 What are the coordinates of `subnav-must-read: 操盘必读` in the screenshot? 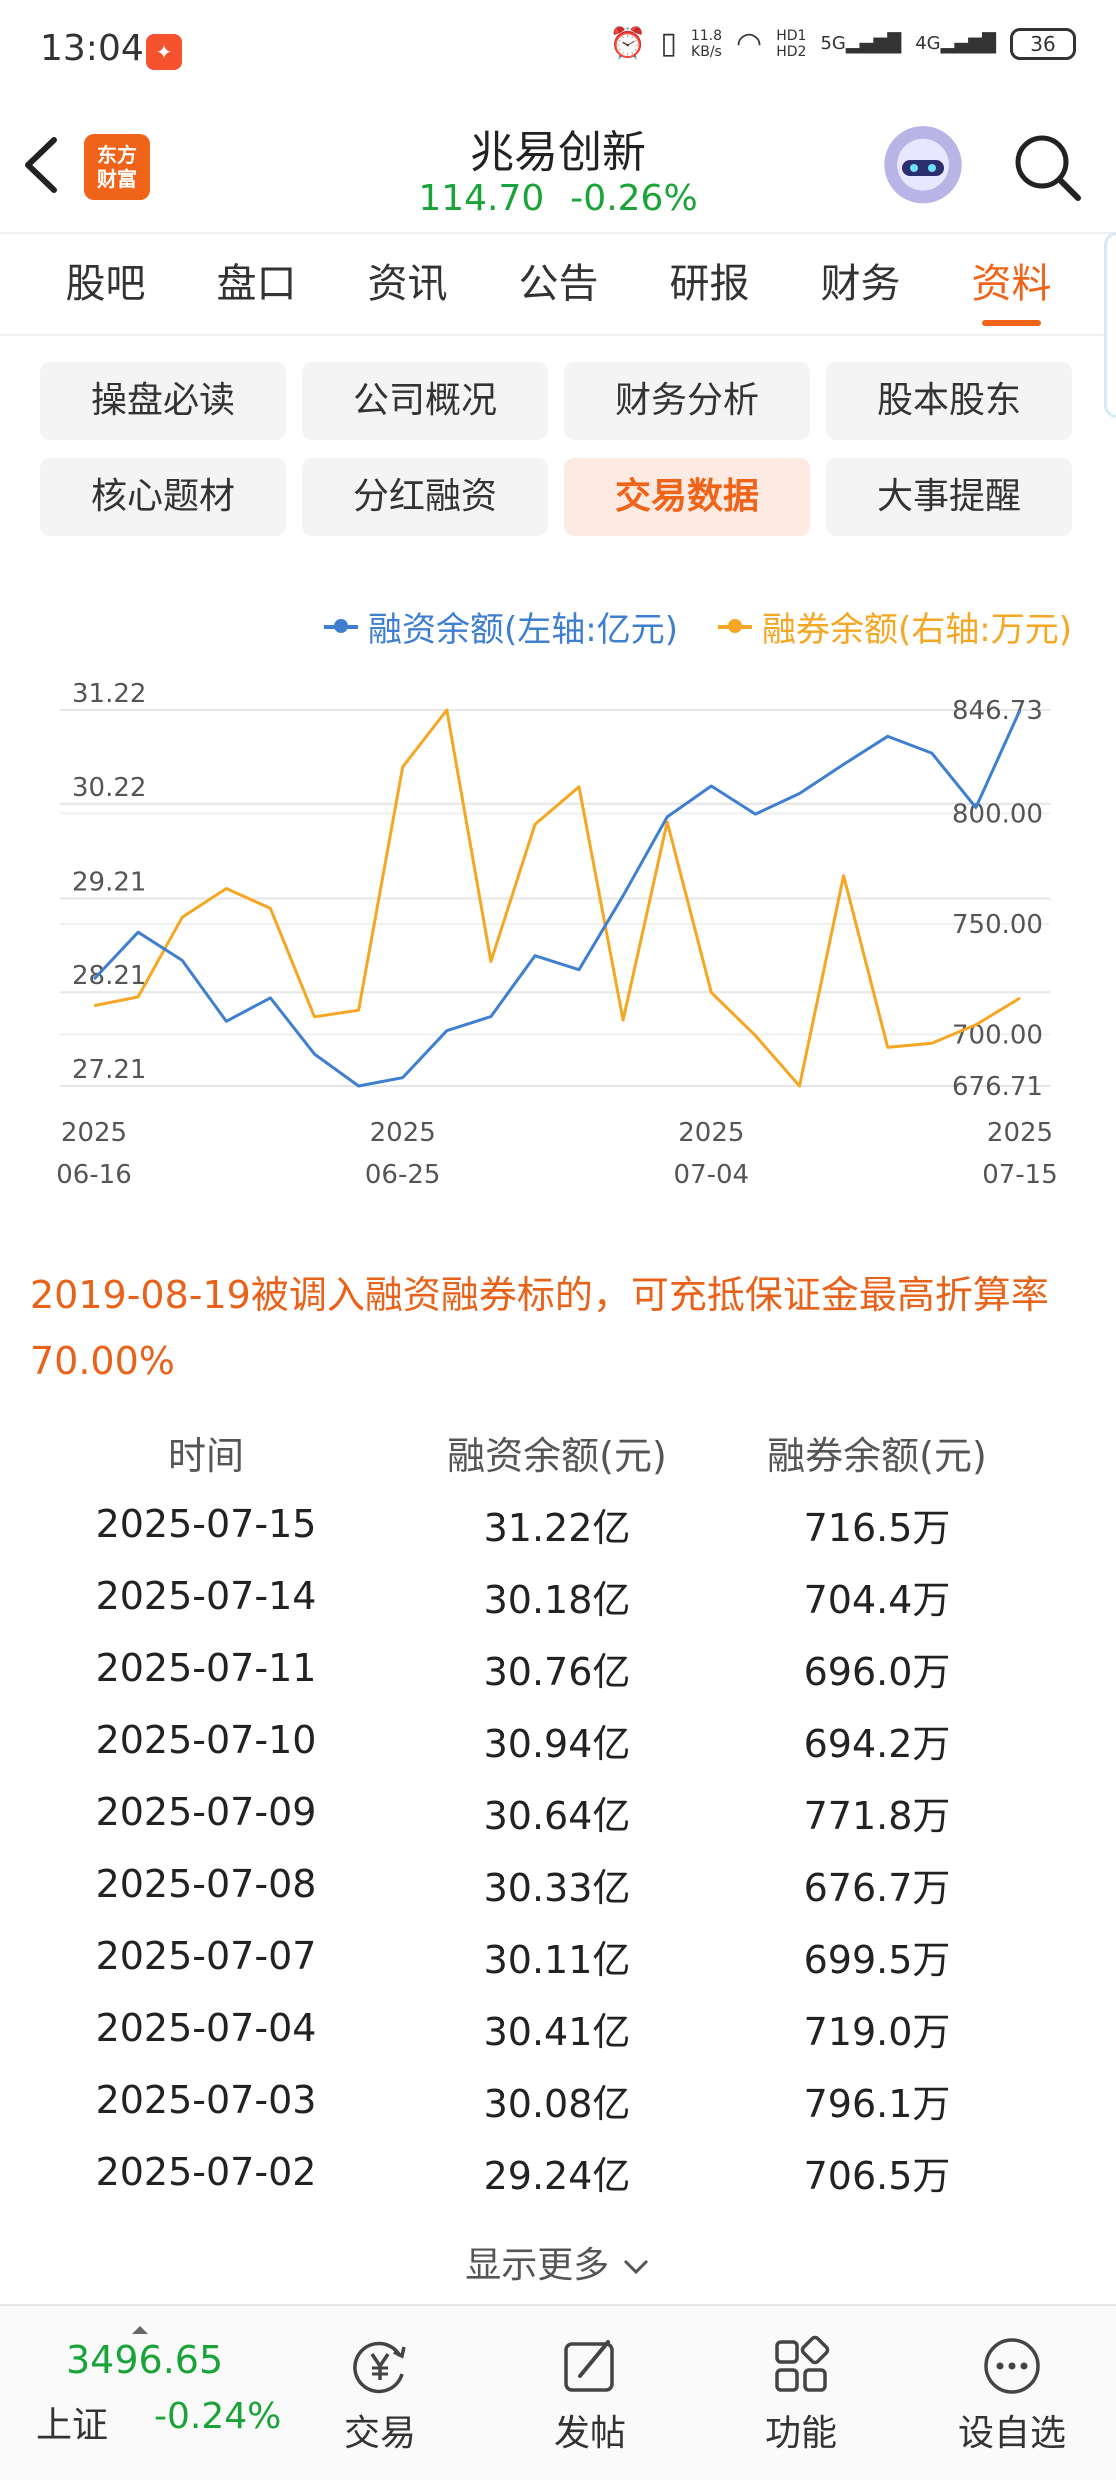 It's located at (163, 401).